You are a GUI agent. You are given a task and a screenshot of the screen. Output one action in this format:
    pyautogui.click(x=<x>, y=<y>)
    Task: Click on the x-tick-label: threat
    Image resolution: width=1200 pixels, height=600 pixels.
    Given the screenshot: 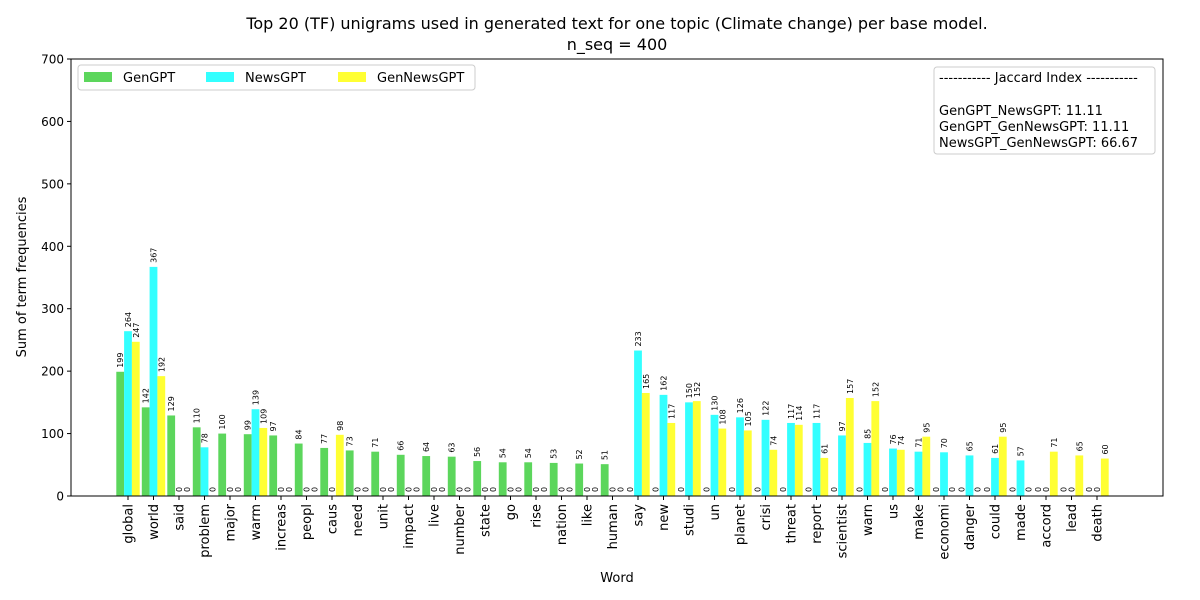 What is the action you would take?
    pyautogui.click(x=792, y=523)
    